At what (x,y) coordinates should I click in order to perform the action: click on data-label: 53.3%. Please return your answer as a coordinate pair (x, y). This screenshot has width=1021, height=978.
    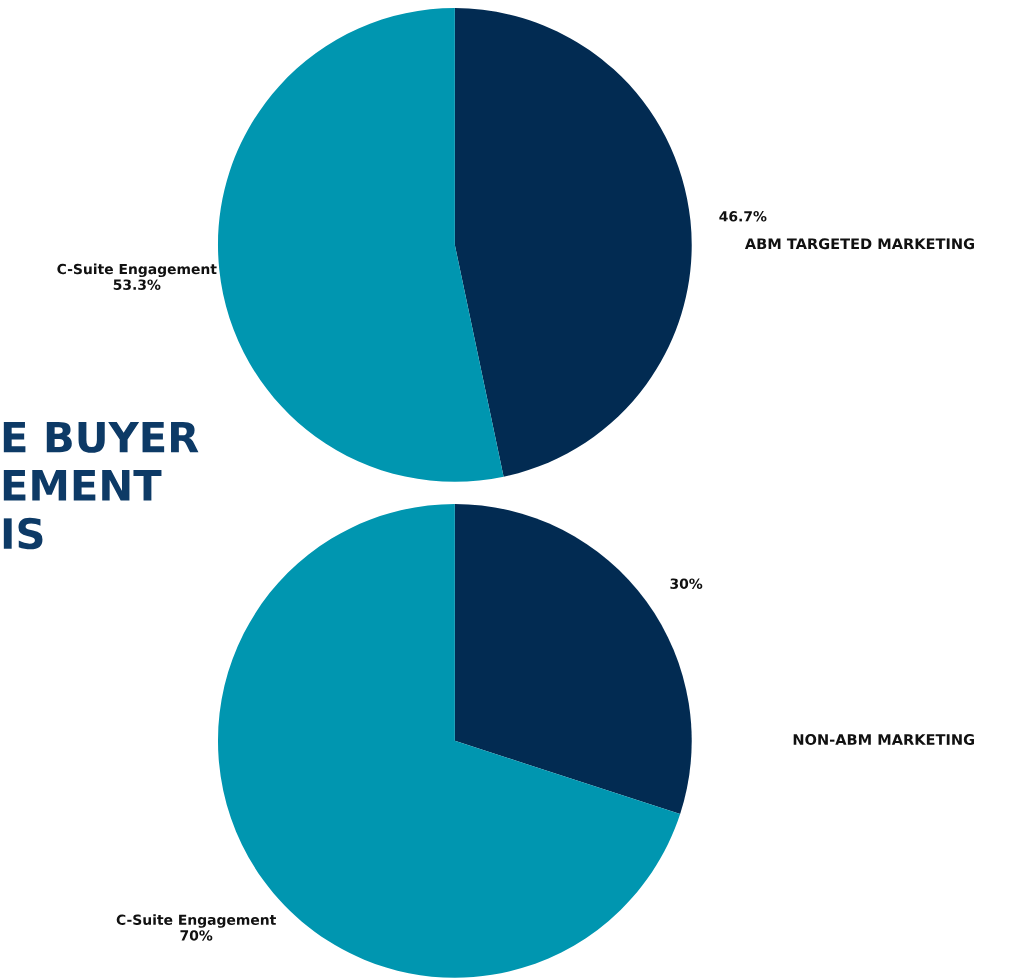
    Looking at the image, I should click on (137, 284).